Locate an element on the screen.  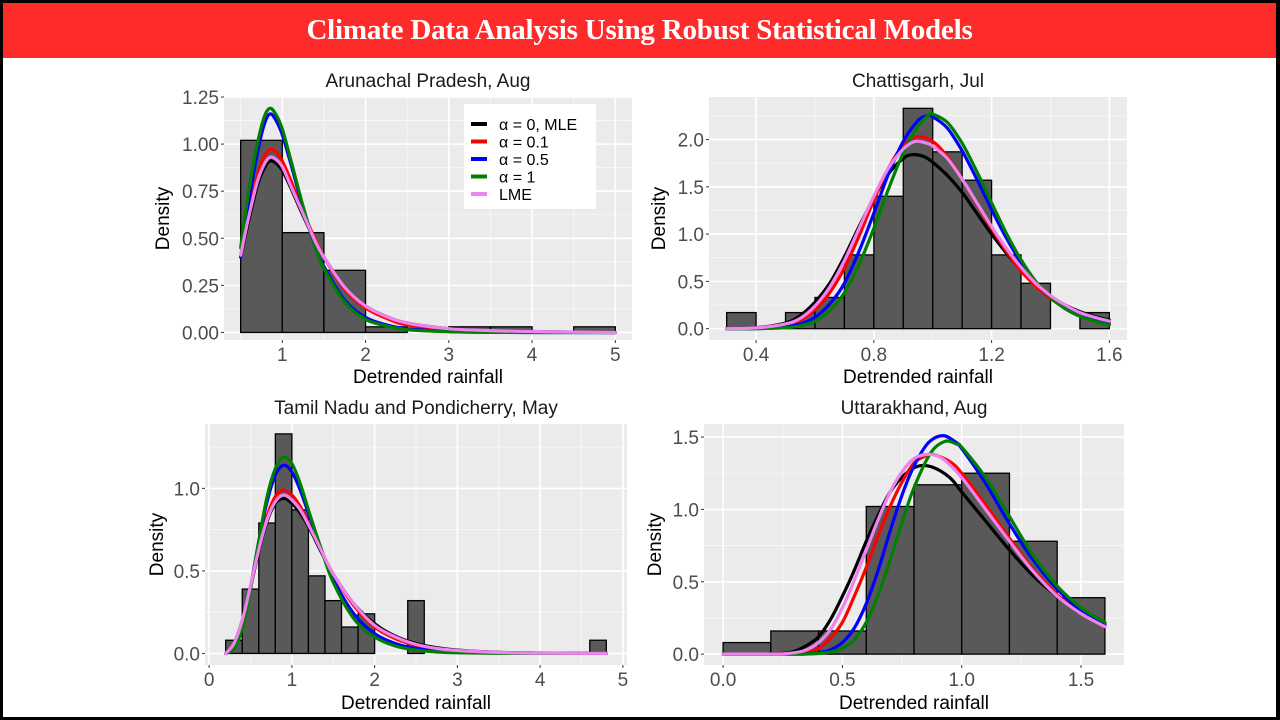
legend-label: LME is located at coordinates (515, 195).